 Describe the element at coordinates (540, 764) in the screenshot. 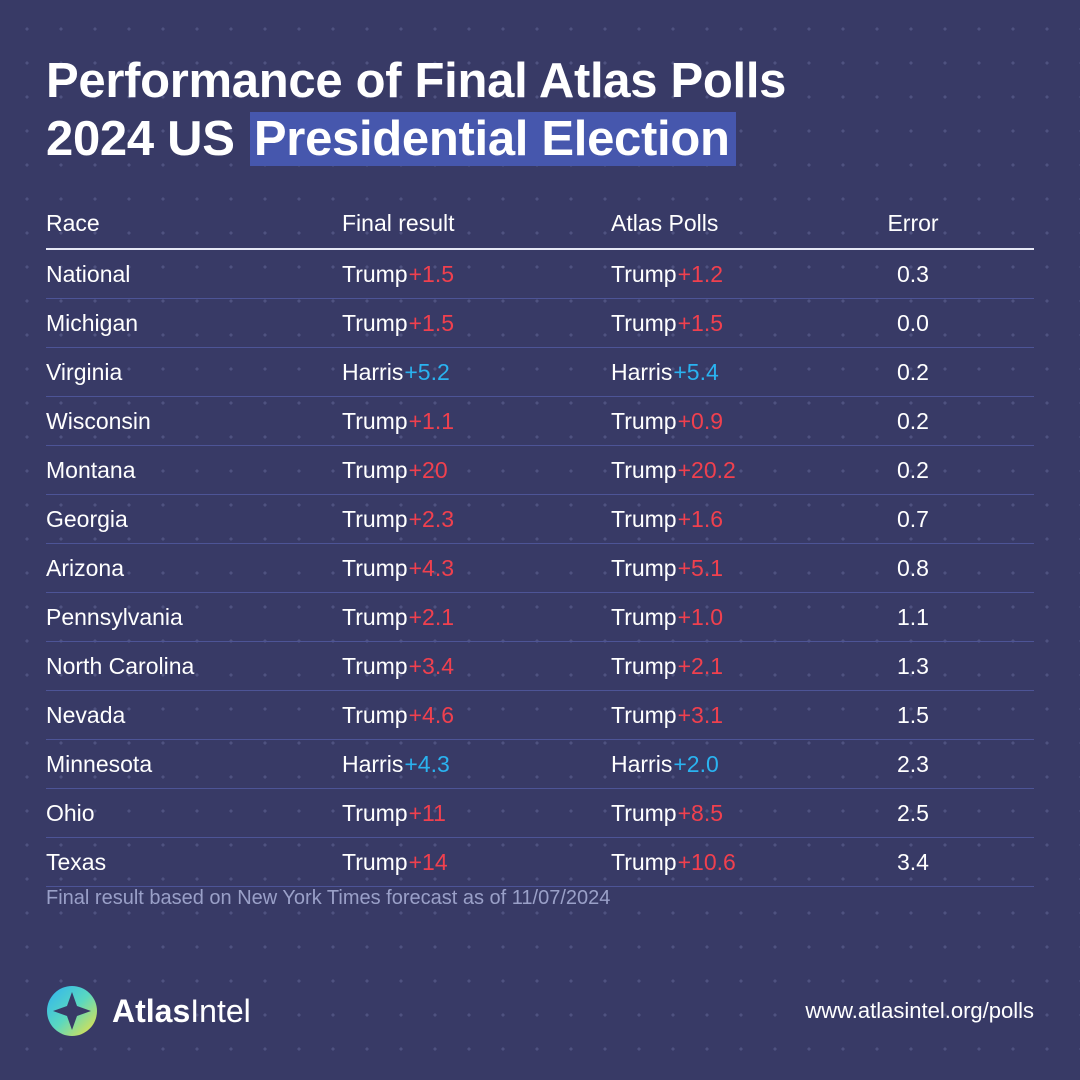

I see `table-row: Minnesota Harris+4.3 Harris+2.0 2.3` at that location.